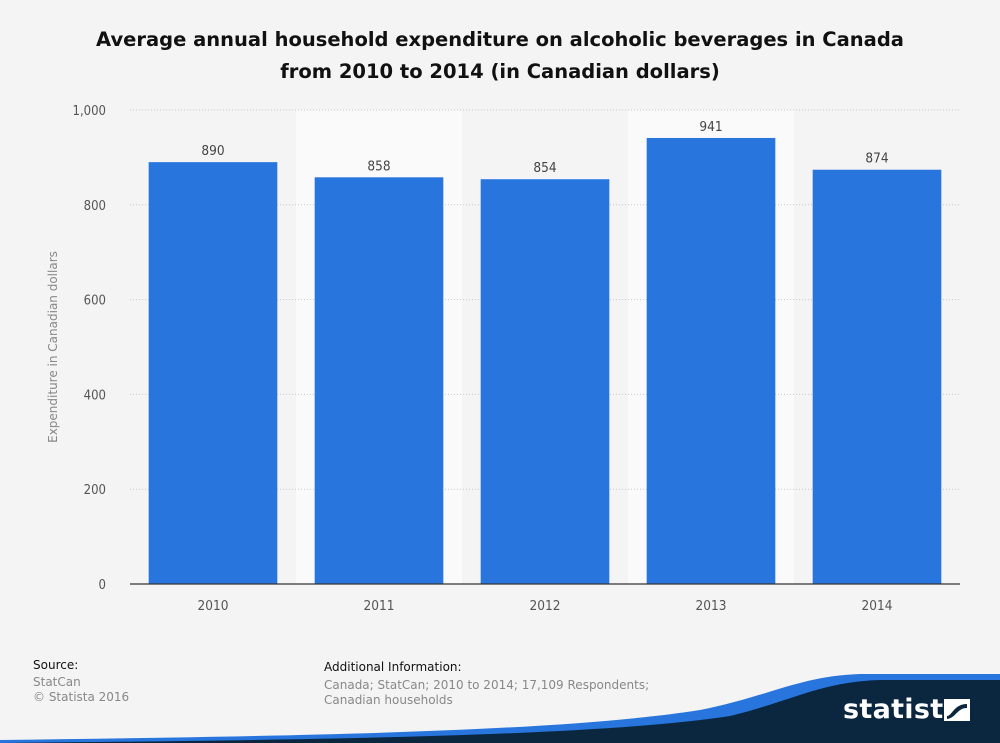 This screenshot has width=1000, height=743. I want to click on y-tick-label: 200, so click(95, 490).